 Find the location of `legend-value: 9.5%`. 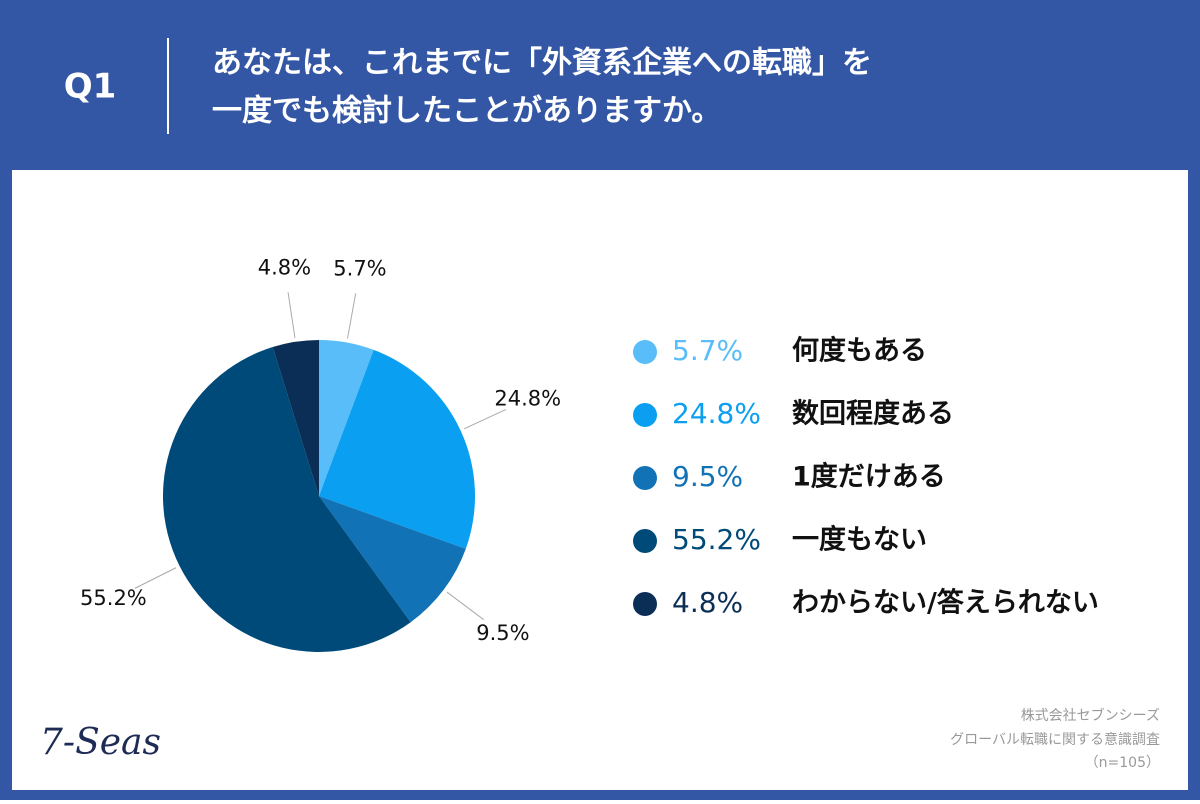

legend-value: 9.5% is located at coordinates (707, 476).